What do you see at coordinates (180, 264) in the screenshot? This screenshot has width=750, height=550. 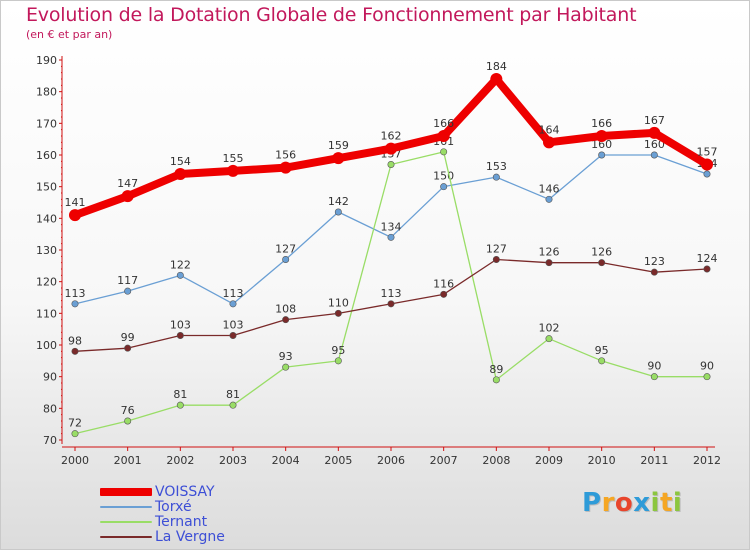 I see `data-label-torxe: 122` at bounding box center [180, 264].